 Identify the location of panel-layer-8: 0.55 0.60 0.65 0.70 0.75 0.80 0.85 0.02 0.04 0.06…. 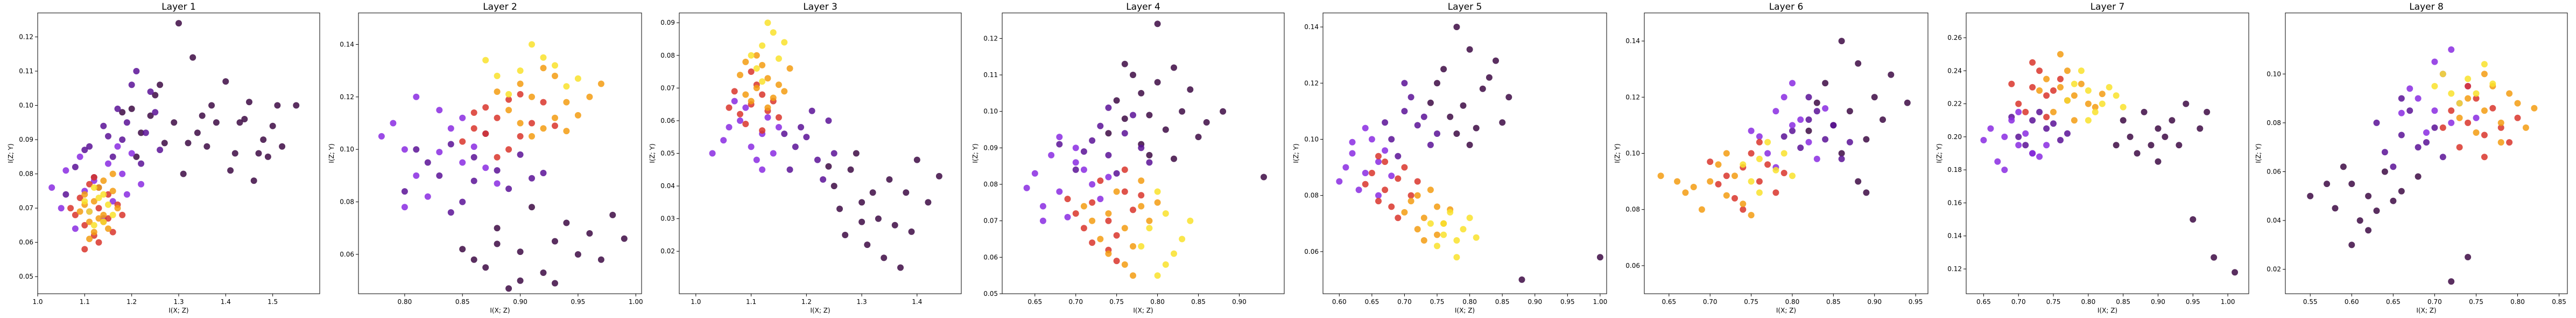
(2412, 158).